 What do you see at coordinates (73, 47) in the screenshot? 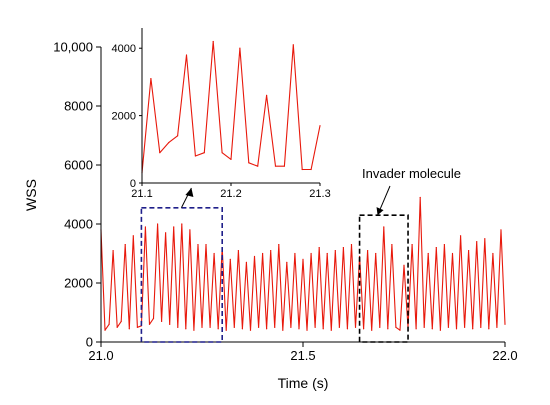
I see `y-tick-label: 10,000` at bounding box center [73, 47].